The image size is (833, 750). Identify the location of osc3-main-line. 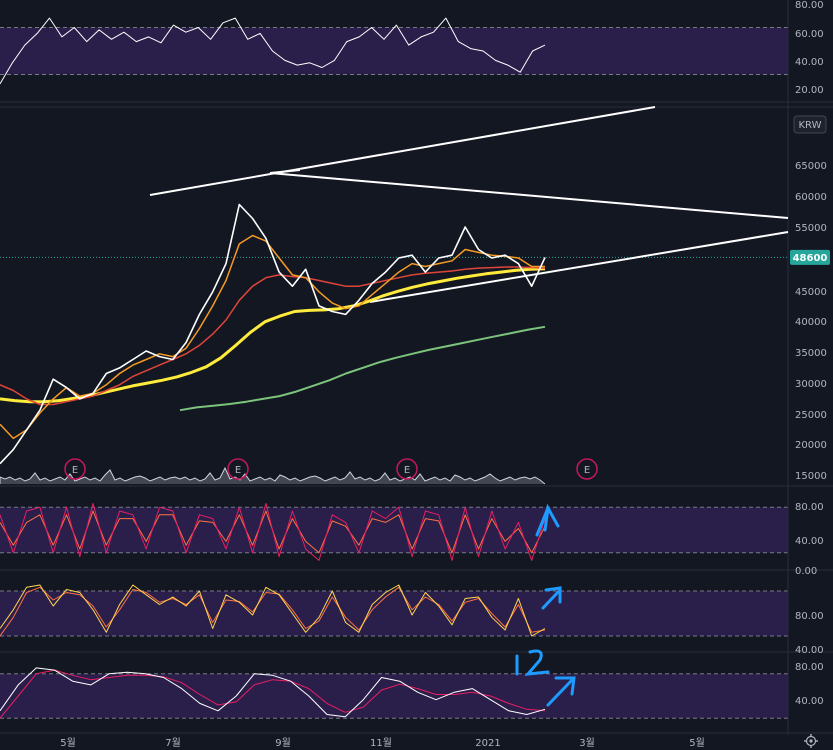
(273, 692).